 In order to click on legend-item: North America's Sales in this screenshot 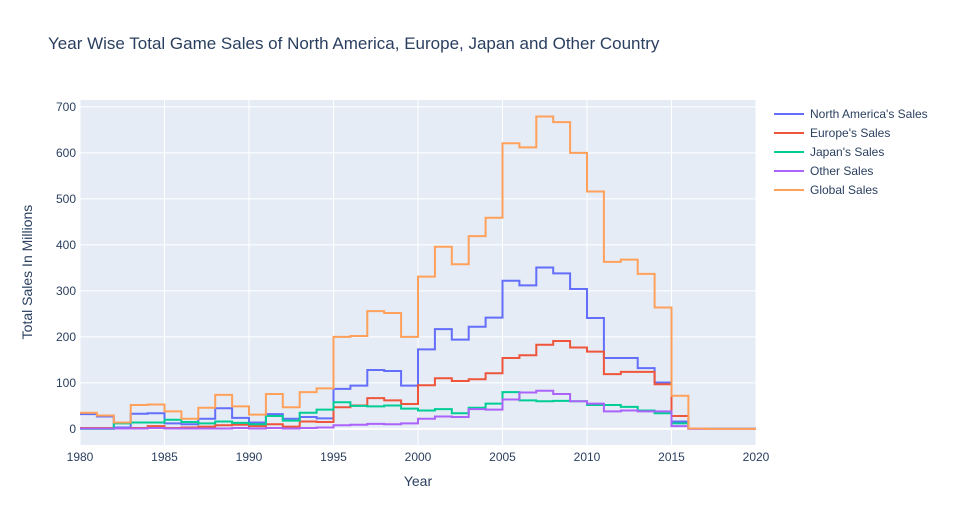, I will do `click(851, 113)`.